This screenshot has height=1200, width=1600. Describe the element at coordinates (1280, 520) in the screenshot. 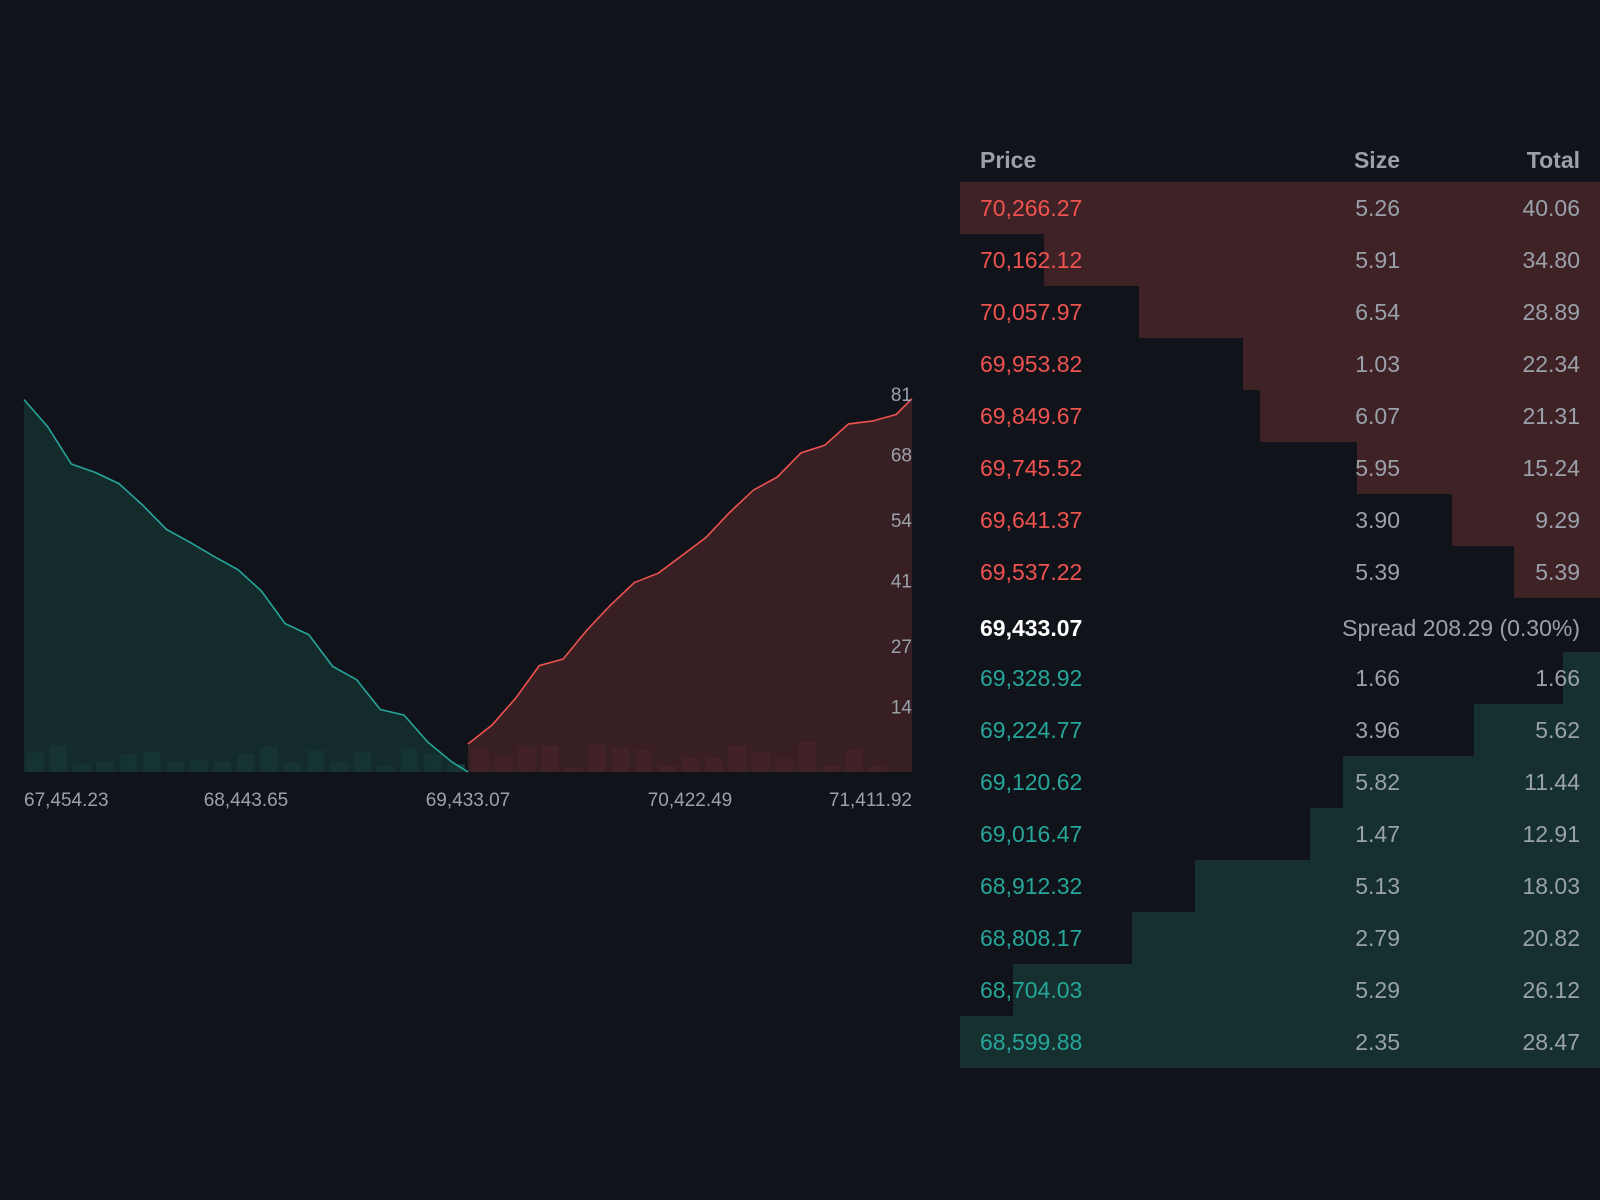

I see `ask-row: 69,641.37 3.90 9.29` at that location.